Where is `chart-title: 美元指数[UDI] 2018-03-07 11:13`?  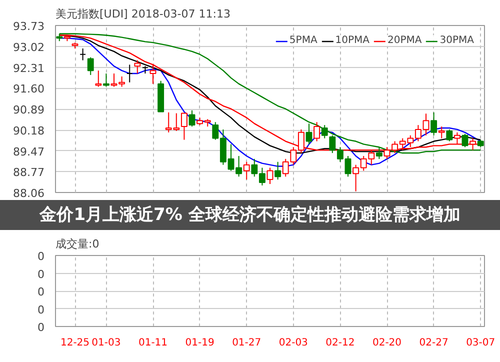
chart-title: 美元指数[UDI] 2018-03-07 11:13 is located at coordinates (143, 14).